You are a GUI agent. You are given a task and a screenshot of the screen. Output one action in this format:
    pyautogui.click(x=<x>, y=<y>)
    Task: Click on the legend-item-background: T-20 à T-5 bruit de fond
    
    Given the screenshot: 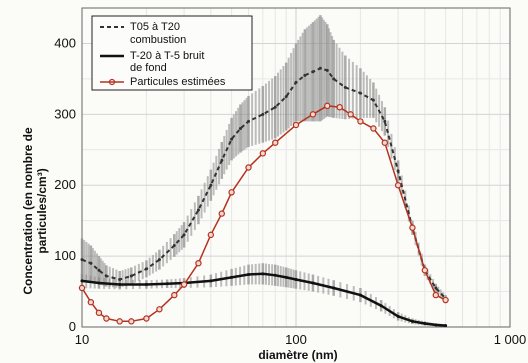 What is the action you would take?
    pyautogui.click(x=152, y=62)
    